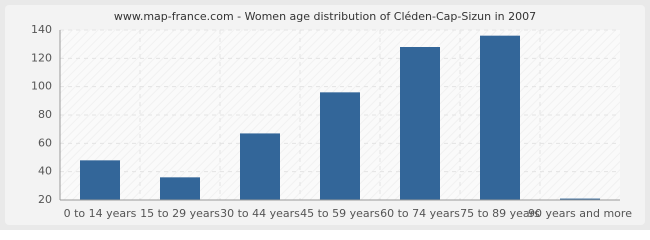  Describe the element at coordinates (41, 29) in the screenshot. I see `y-tick-label: 140` at that location.